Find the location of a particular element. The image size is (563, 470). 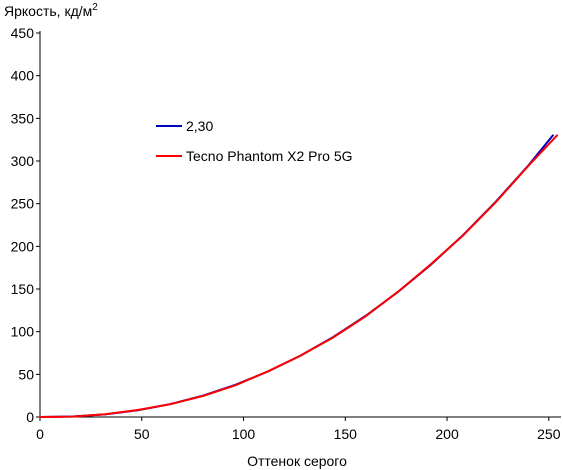

y-tick-label: 300 is located at coordinates (23, 161).